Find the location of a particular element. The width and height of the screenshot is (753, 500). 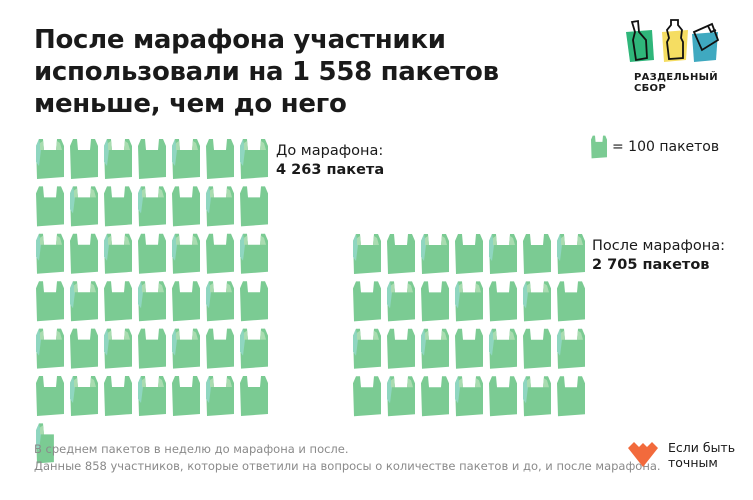

label-after-value: 2 705 пакетов is located at coordinates (651, 265).